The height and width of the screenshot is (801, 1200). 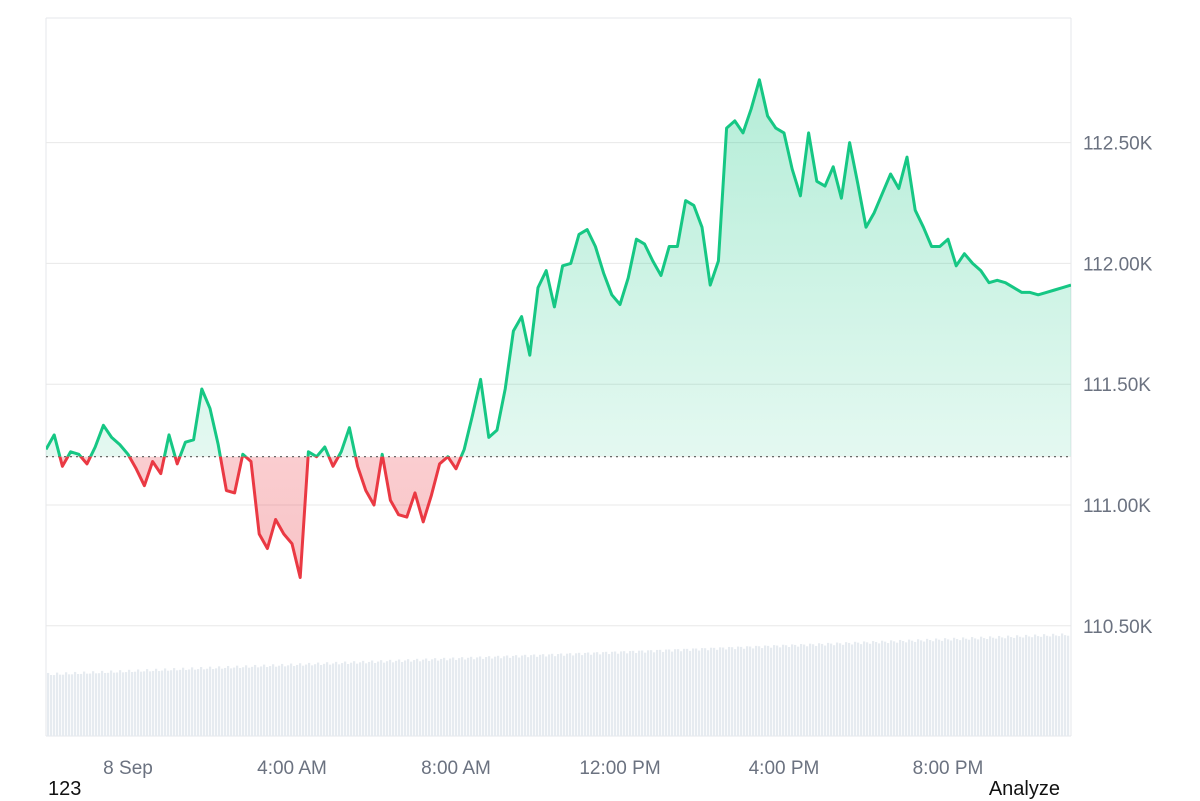 I want to click on analyze-link: Analyze, so click(x=1024, y=789).